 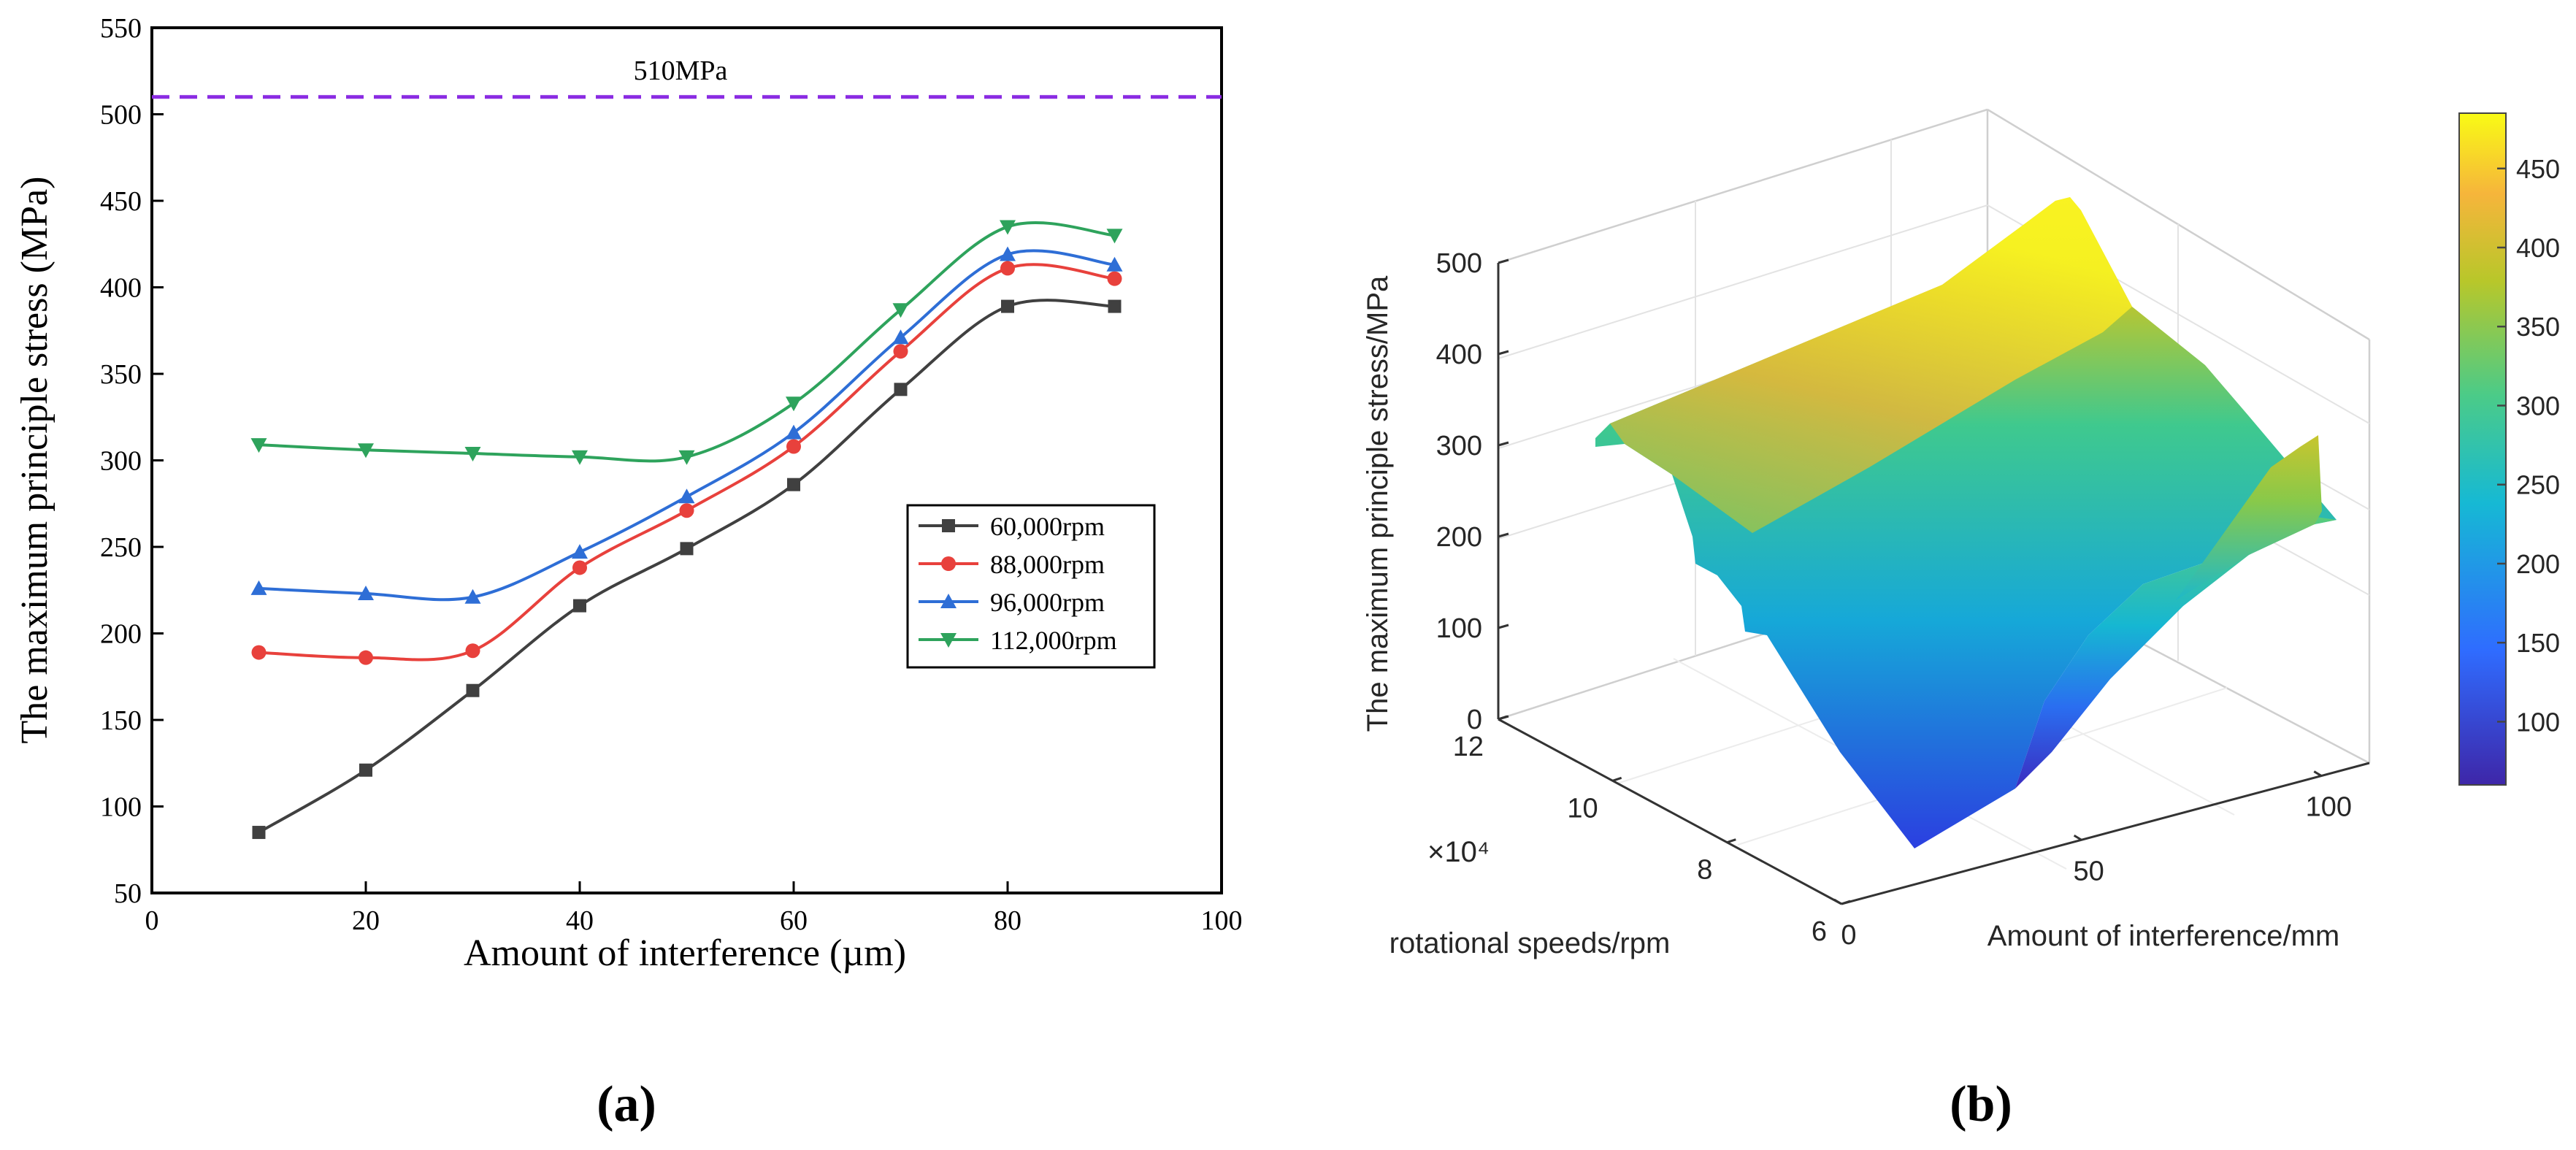 What do you see at coordinates (2538, 722) in the screenshot?
I see `colorbar-tick-label: 100` at bounding box center [2538, 722].